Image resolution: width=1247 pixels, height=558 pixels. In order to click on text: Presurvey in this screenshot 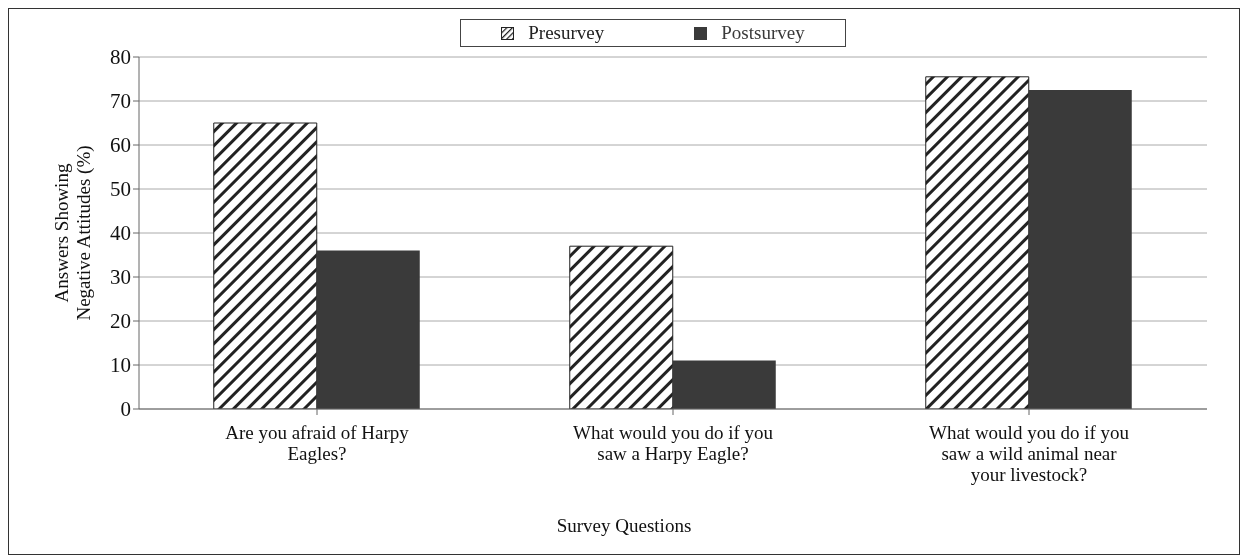, I will do `click(566, 33)`.